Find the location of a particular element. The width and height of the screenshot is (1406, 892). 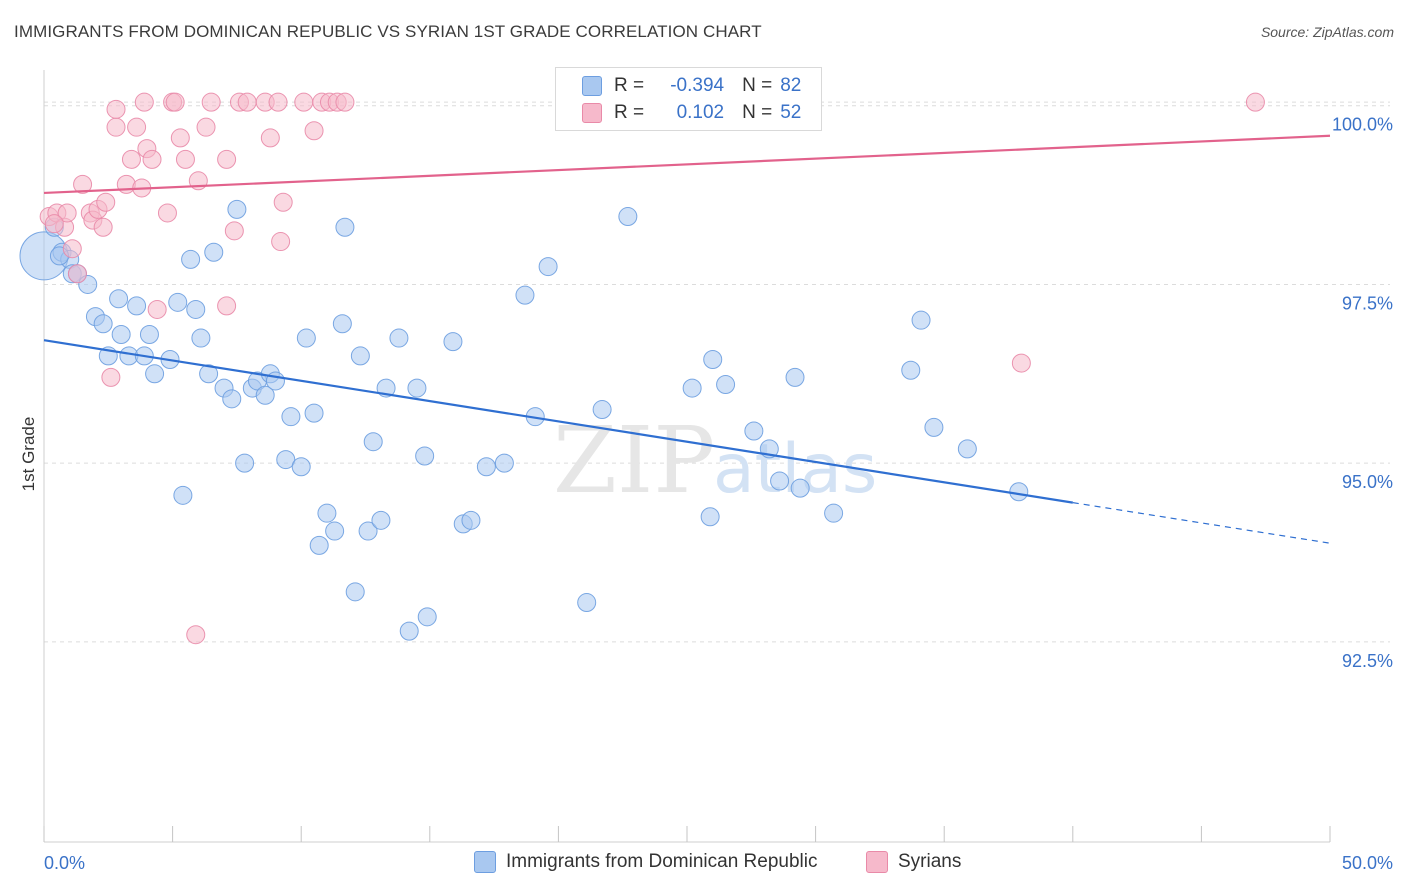

chart-source: Source: ZipAtlas.com is located at coordinates (1327, 32).